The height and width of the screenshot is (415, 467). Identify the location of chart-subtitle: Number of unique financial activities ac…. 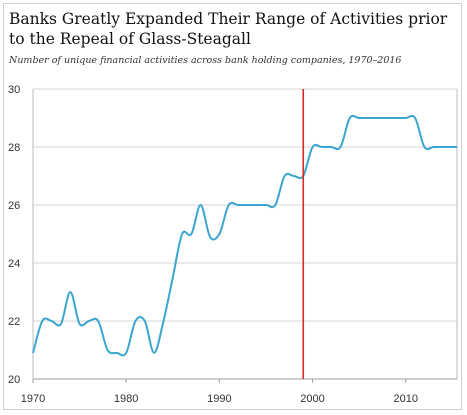
(205, 60).